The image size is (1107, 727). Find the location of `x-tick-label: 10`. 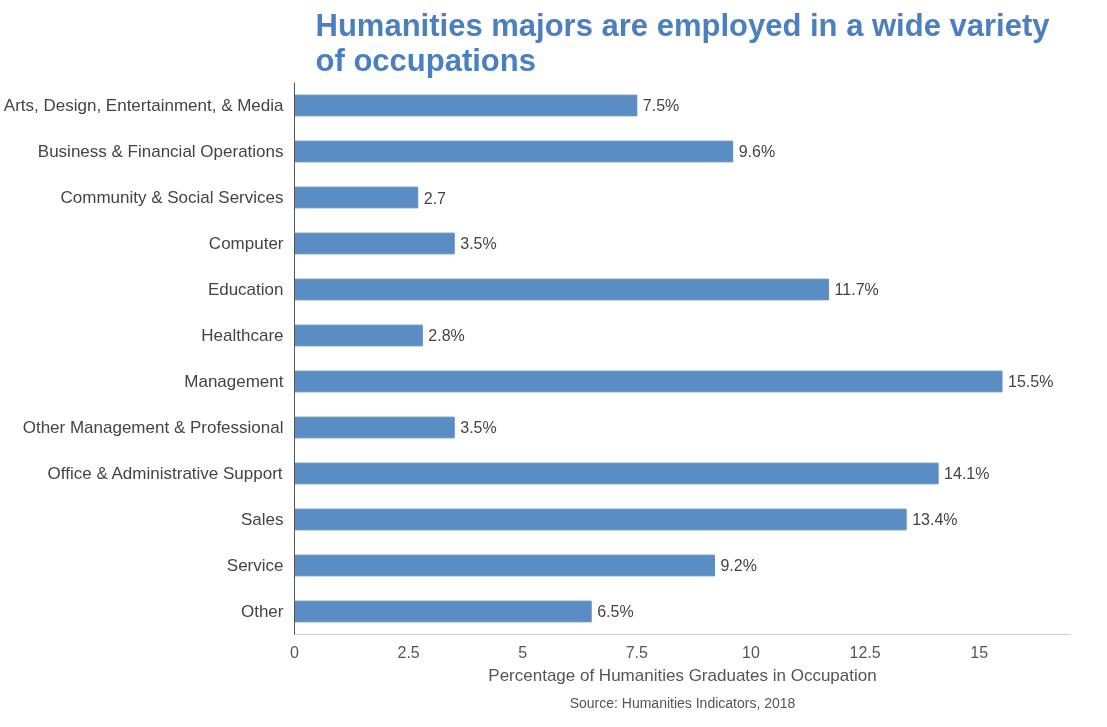

x-tick-label: 10 is located at coordinates (751, 652).